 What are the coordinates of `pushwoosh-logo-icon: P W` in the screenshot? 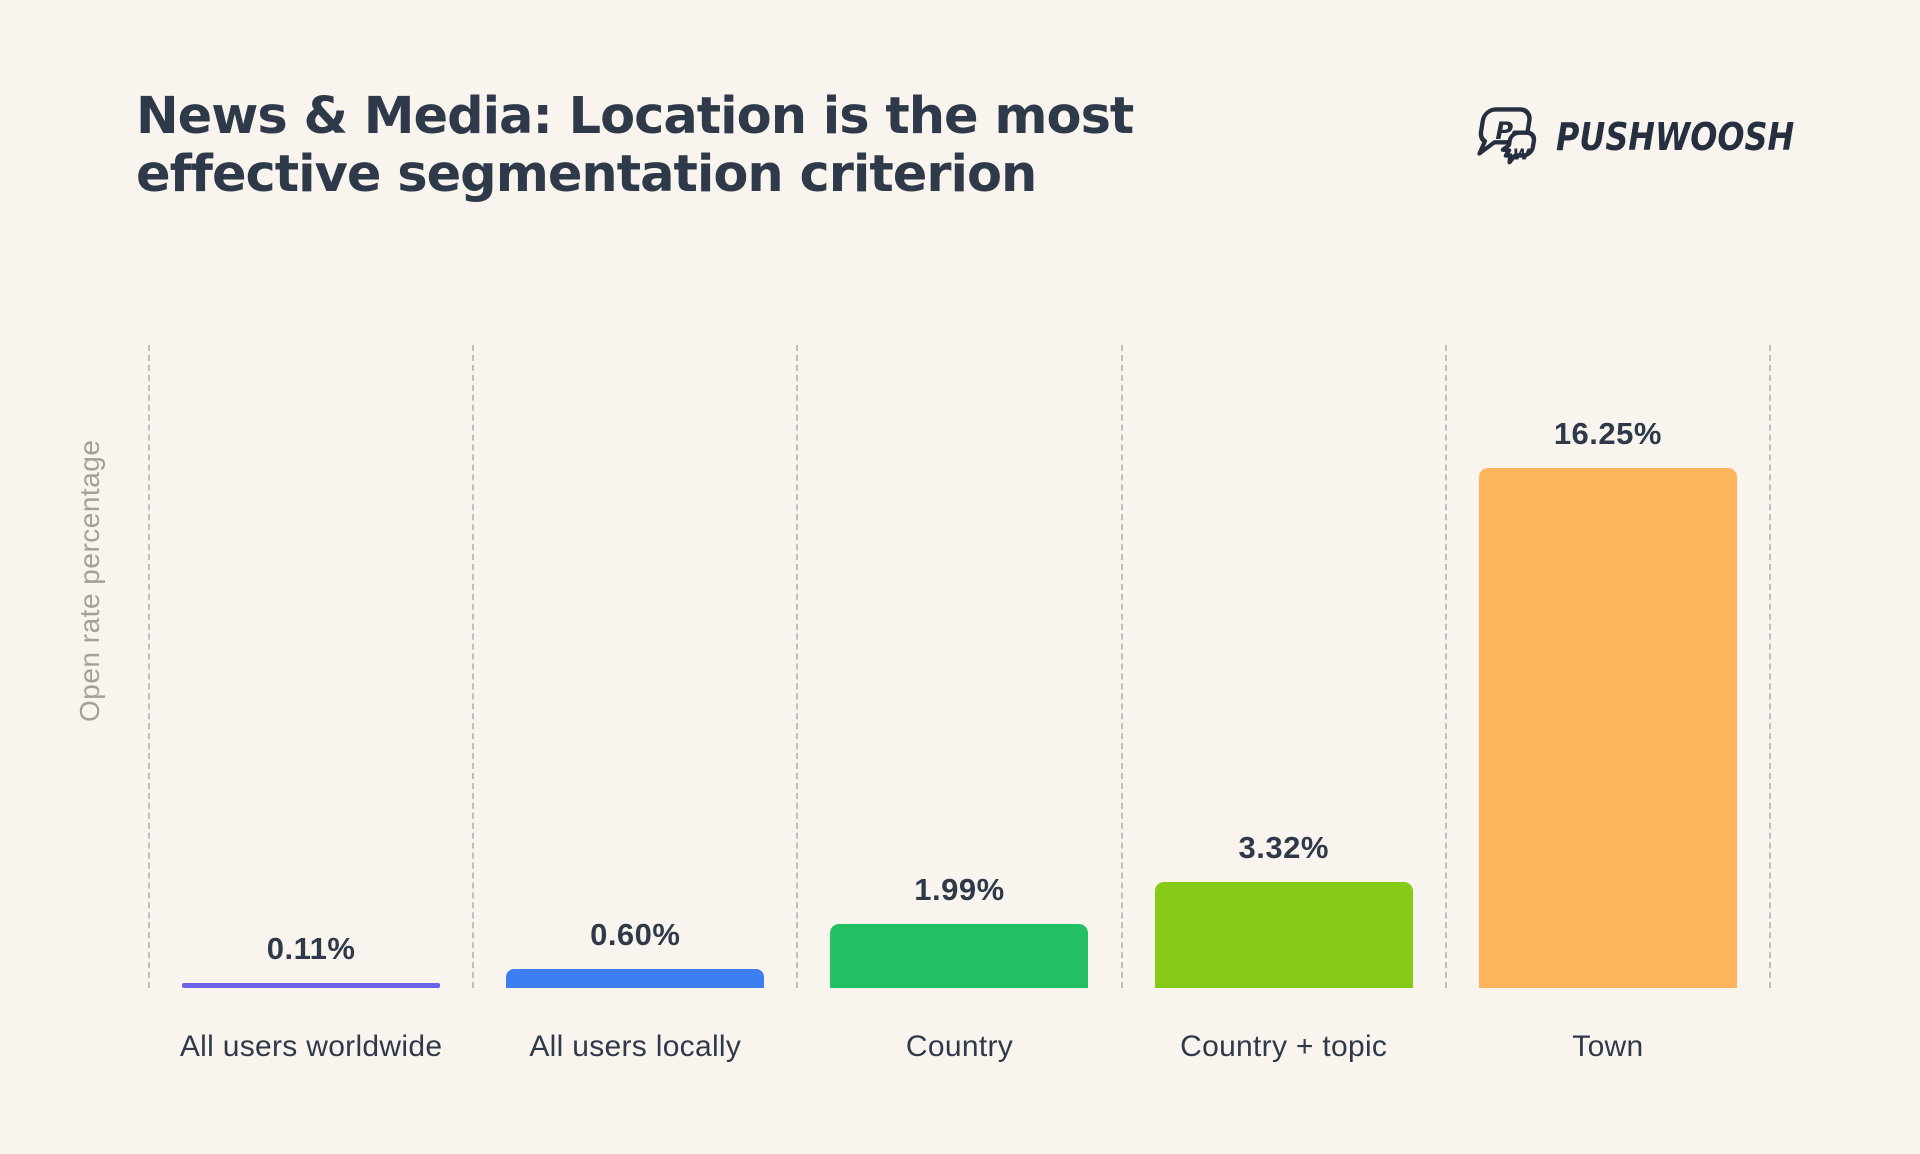 It's located at (1507, 136).